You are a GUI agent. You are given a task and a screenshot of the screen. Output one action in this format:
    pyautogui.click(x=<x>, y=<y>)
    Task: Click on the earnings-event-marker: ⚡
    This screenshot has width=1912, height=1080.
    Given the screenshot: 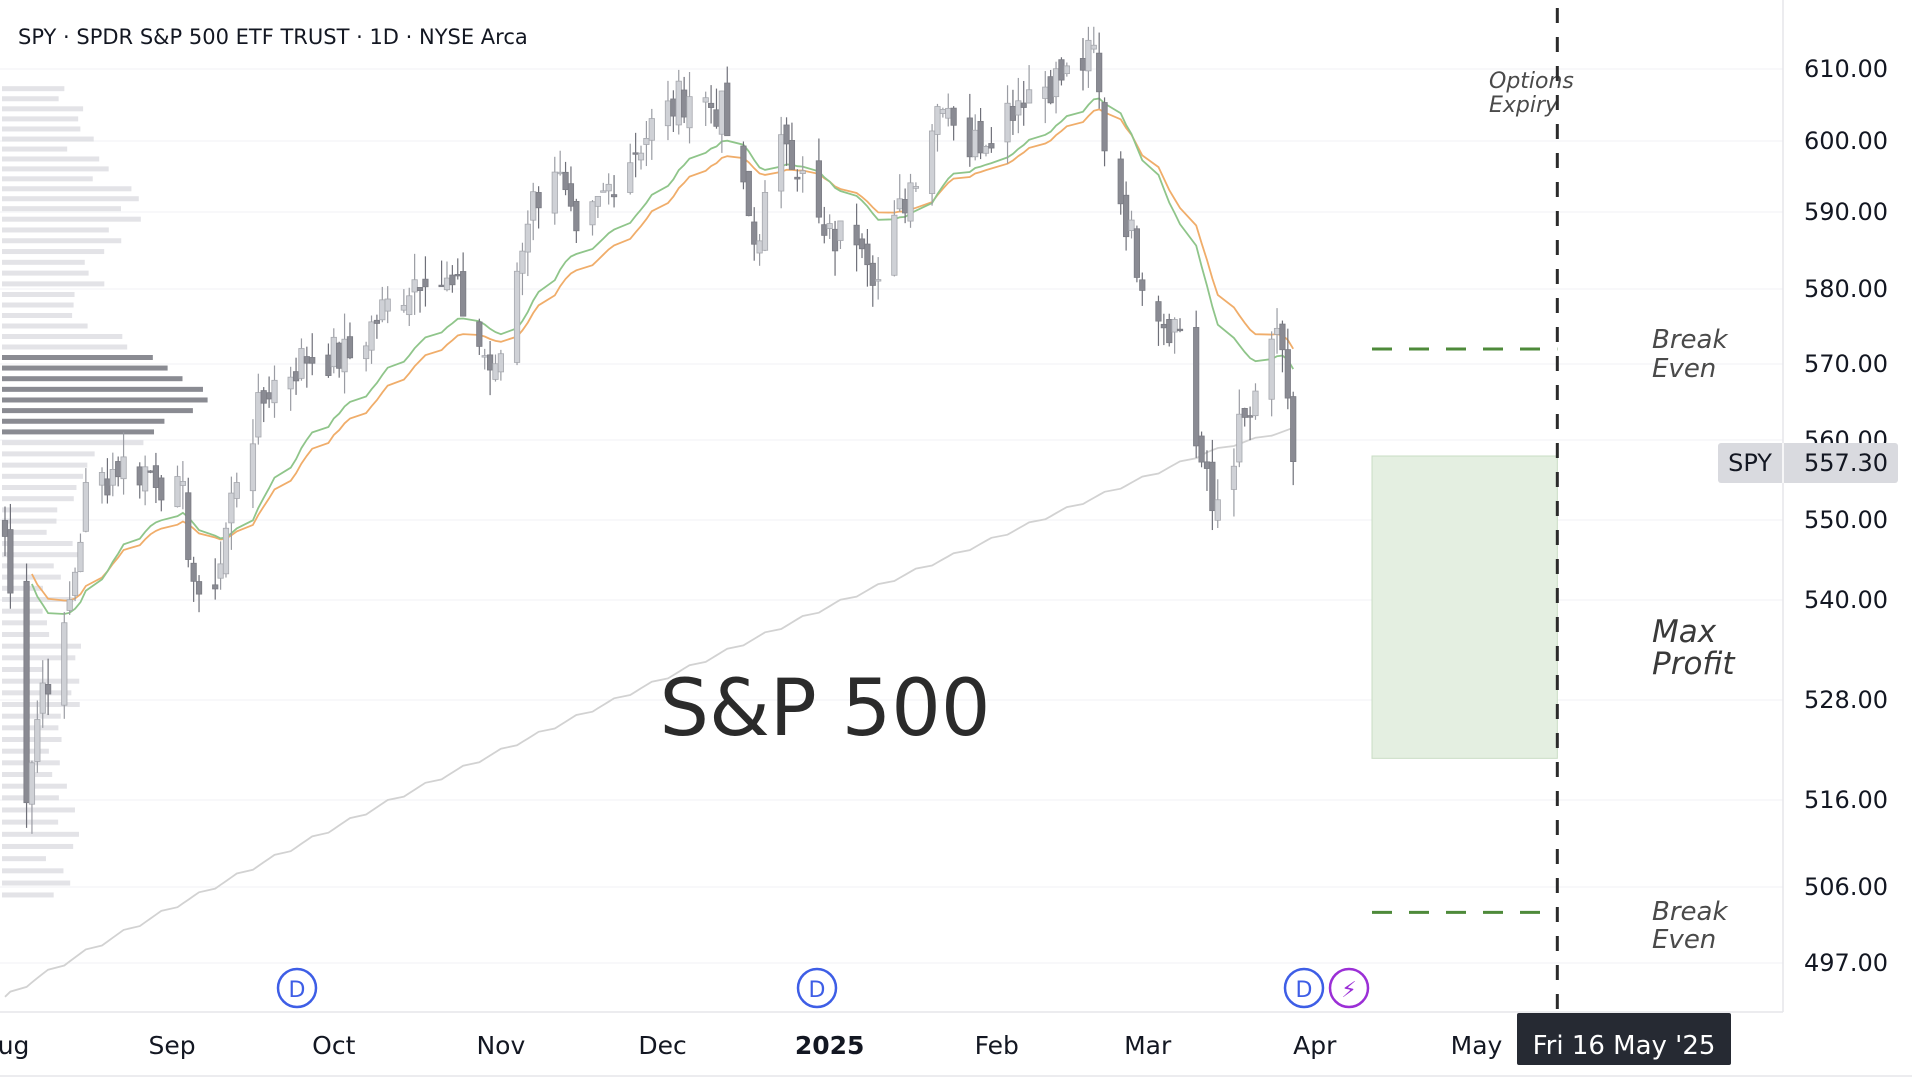 What is the action you would take?
    pyautogui.click(x=1349, y=988)
    